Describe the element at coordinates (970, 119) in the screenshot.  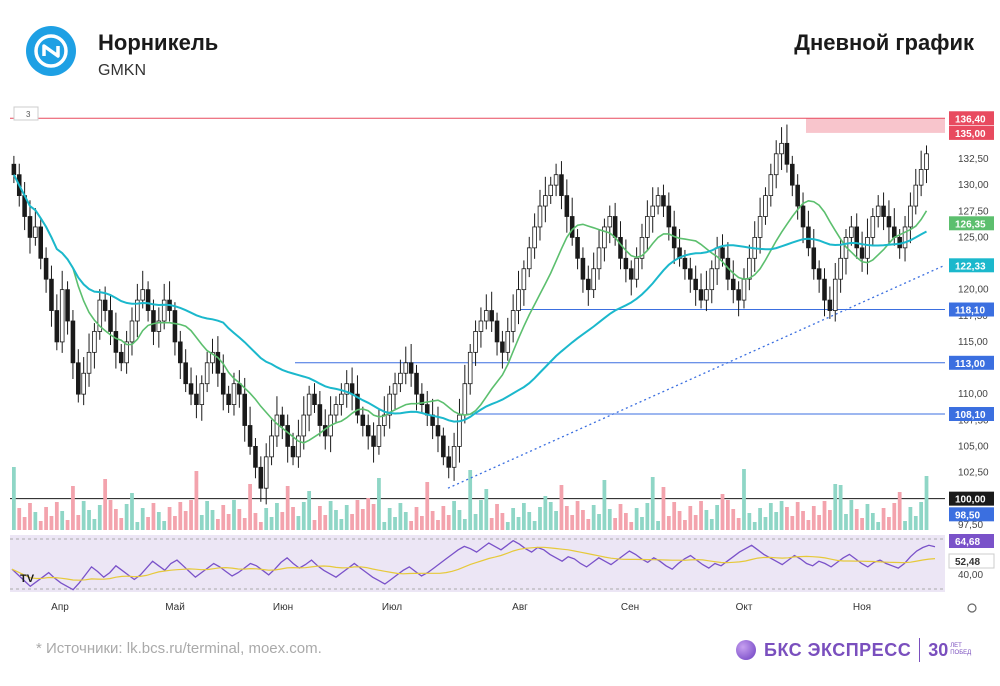
I see `price-label: 136,40` at that location.